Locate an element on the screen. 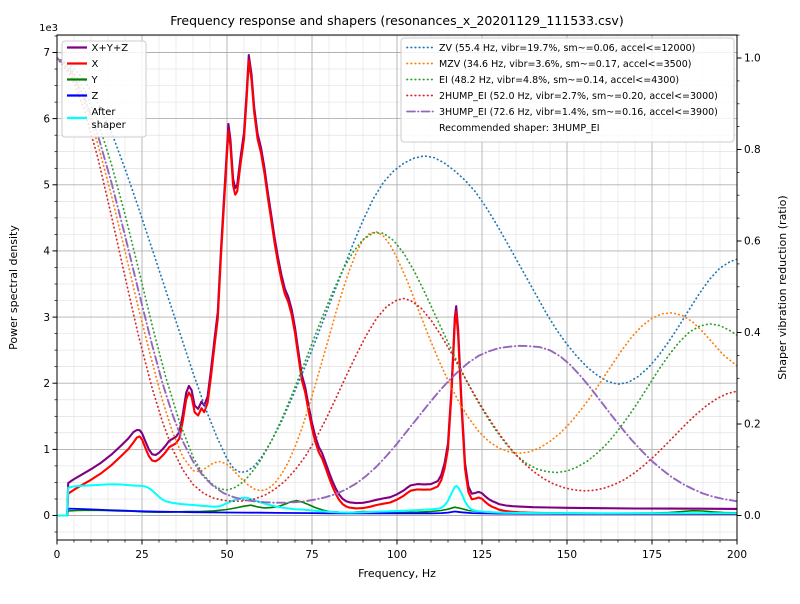 The width and height of the screenshot is (800, 604). legend-label-xyz: X+Y+Z is located at coordinates (110, 48).